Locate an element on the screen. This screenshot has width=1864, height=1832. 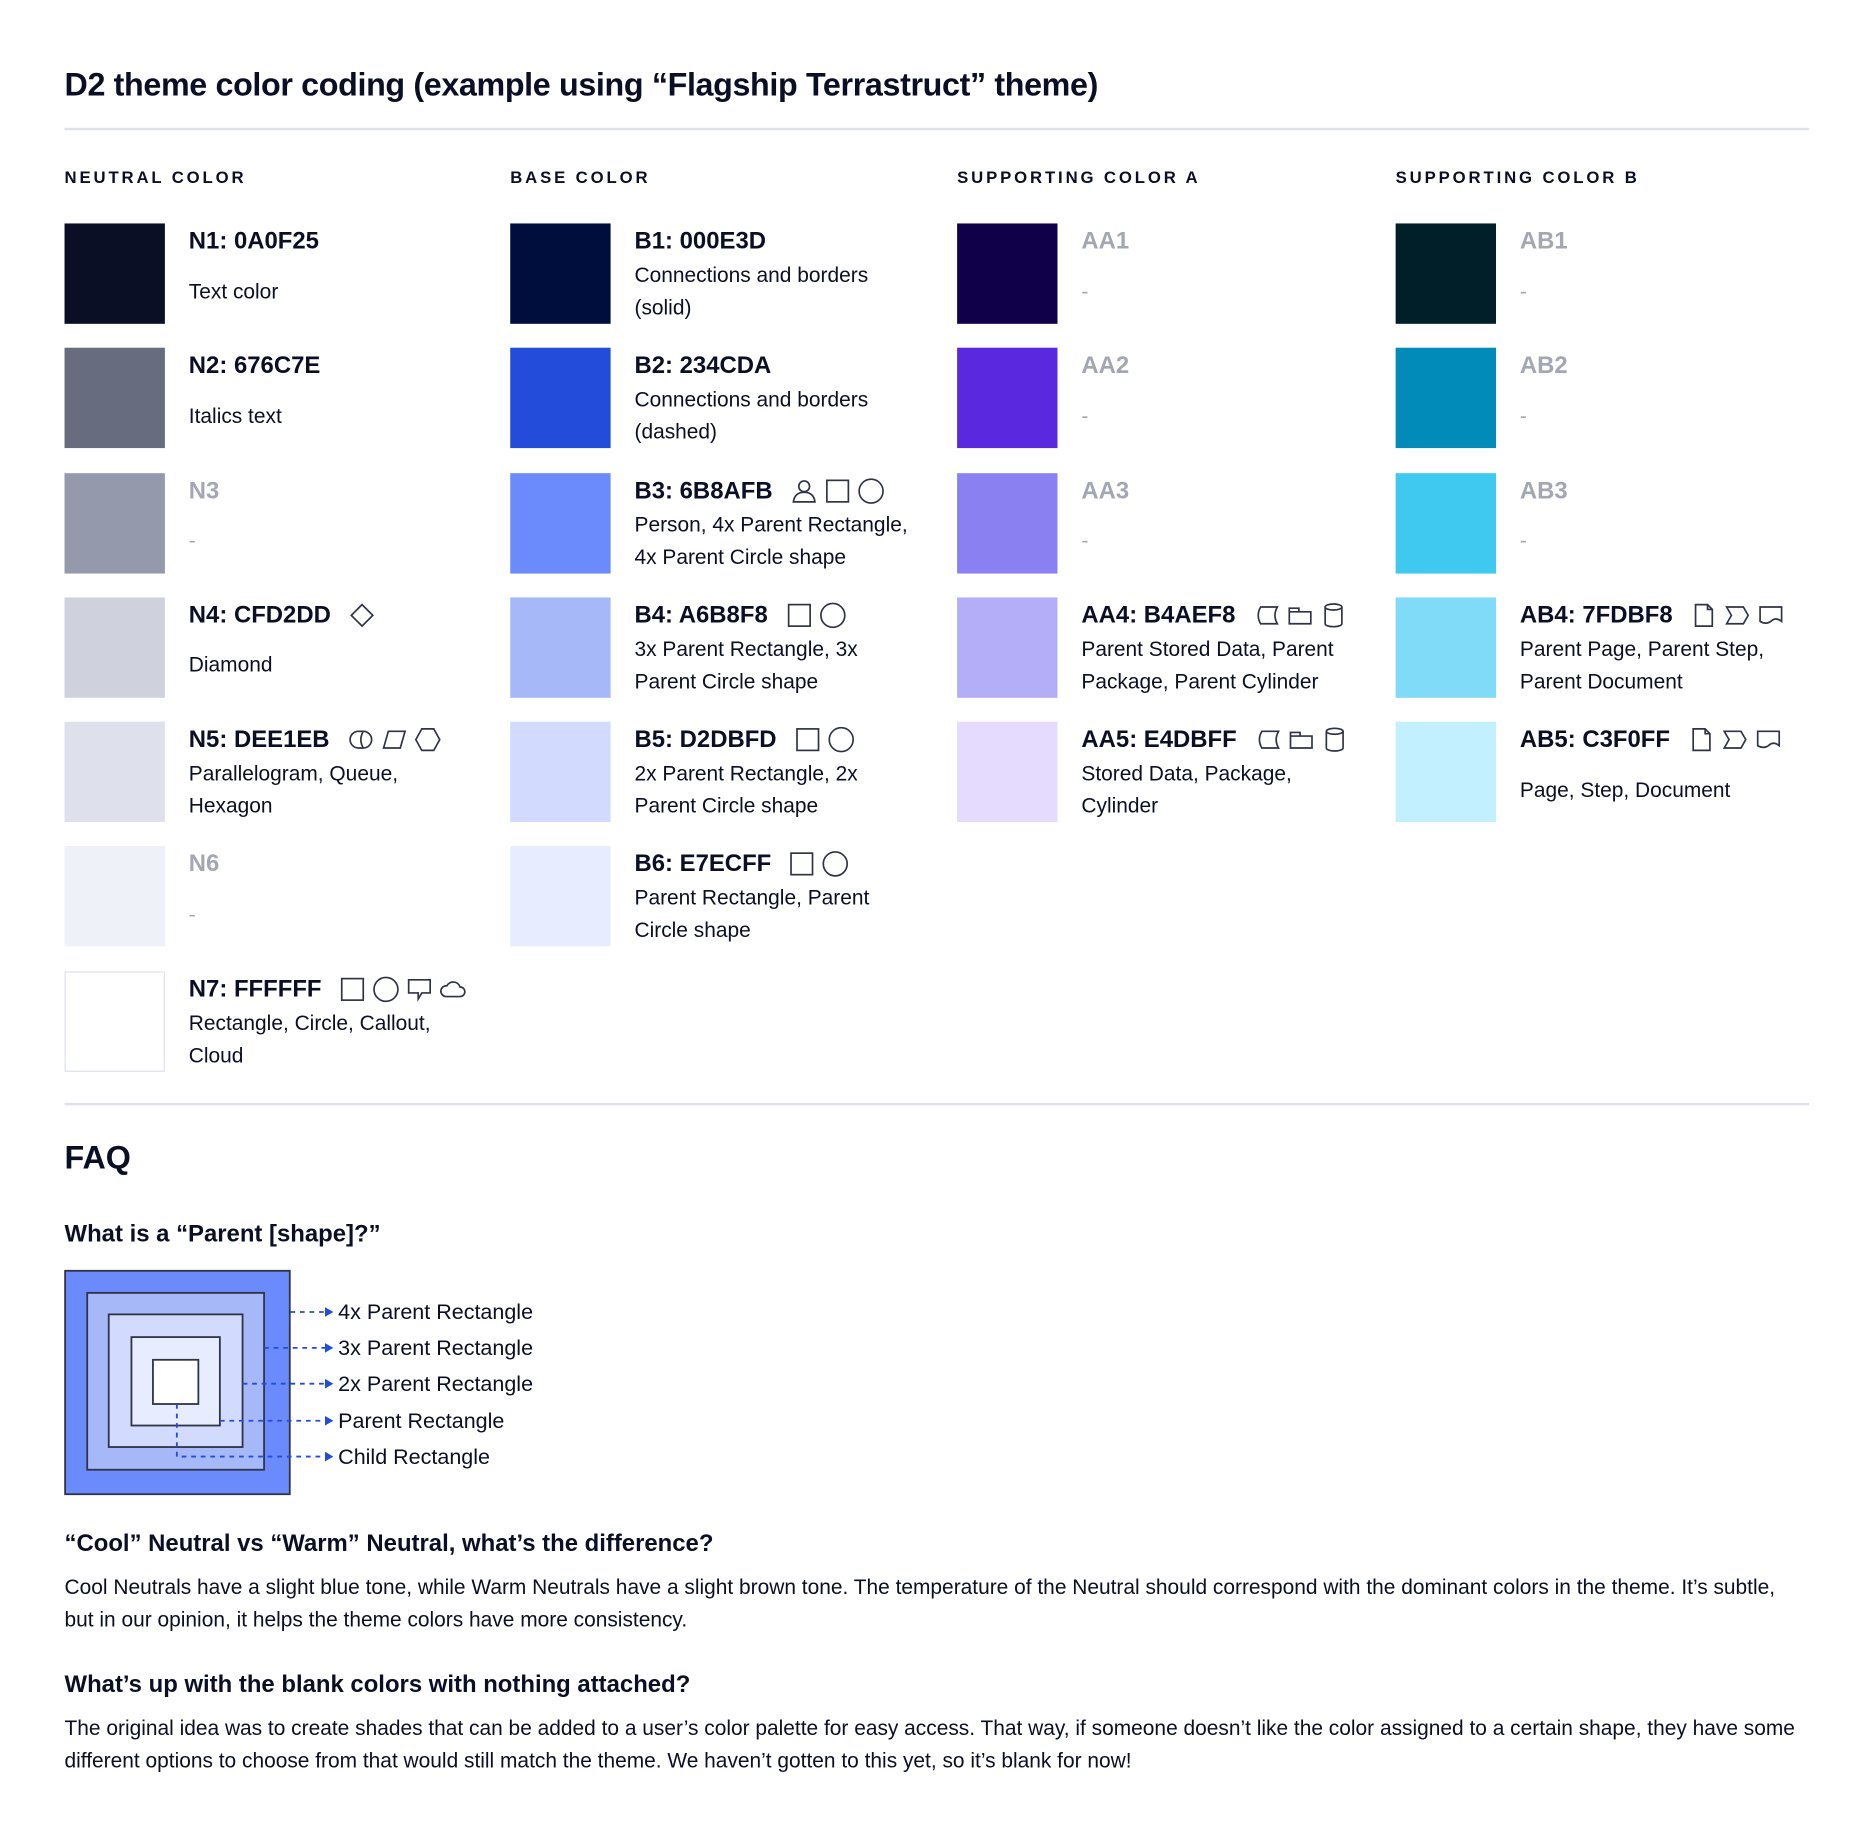
color-swatch-item: AA2 - is located at coordinates (1172, 398).